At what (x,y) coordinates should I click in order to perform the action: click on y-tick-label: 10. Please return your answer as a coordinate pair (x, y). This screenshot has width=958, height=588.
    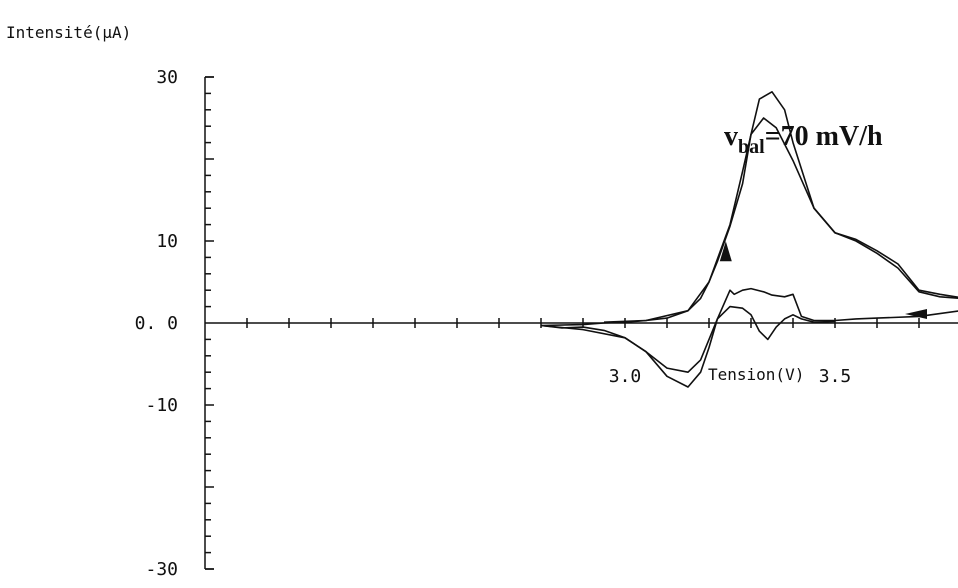
    Looking at the image, I should click on (167, 241).